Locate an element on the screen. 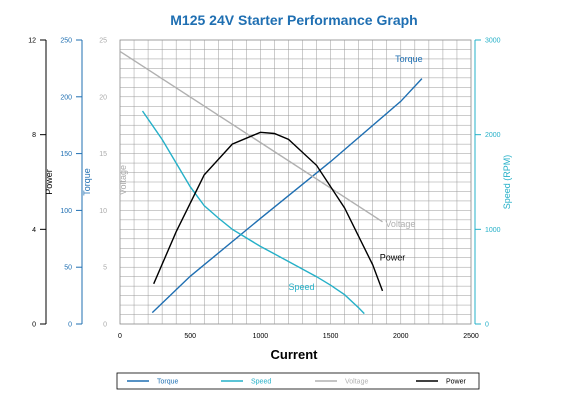 This screenshot has height=400, width=565. x-tick-label: 500 is located at coordinates (190, 336).